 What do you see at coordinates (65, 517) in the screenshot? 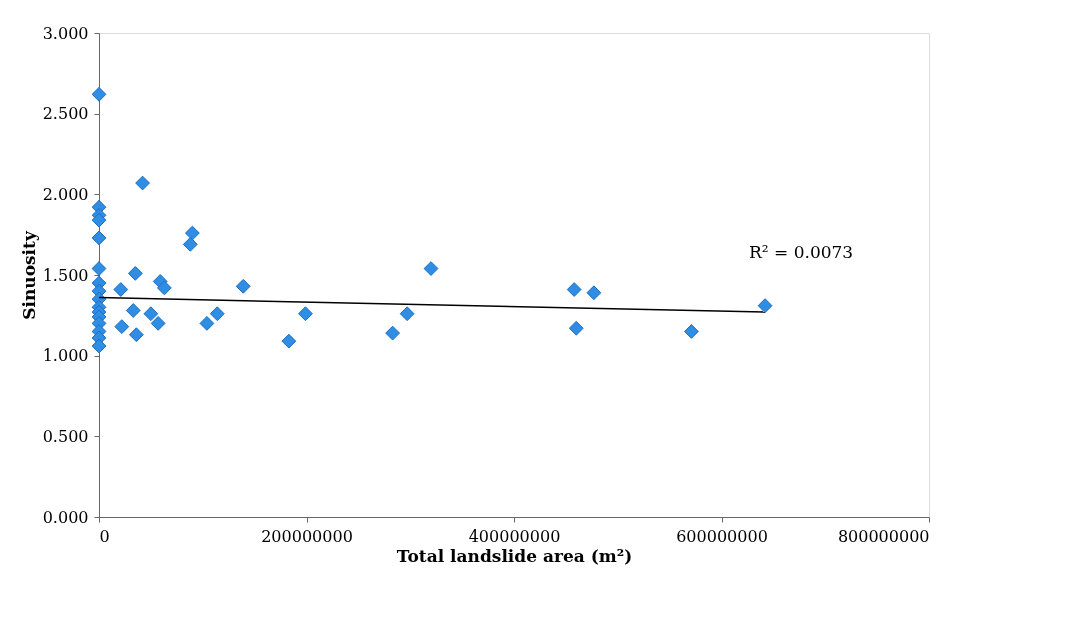
I see `y-tick-label: 0.000` at bounding box center [65, 517].